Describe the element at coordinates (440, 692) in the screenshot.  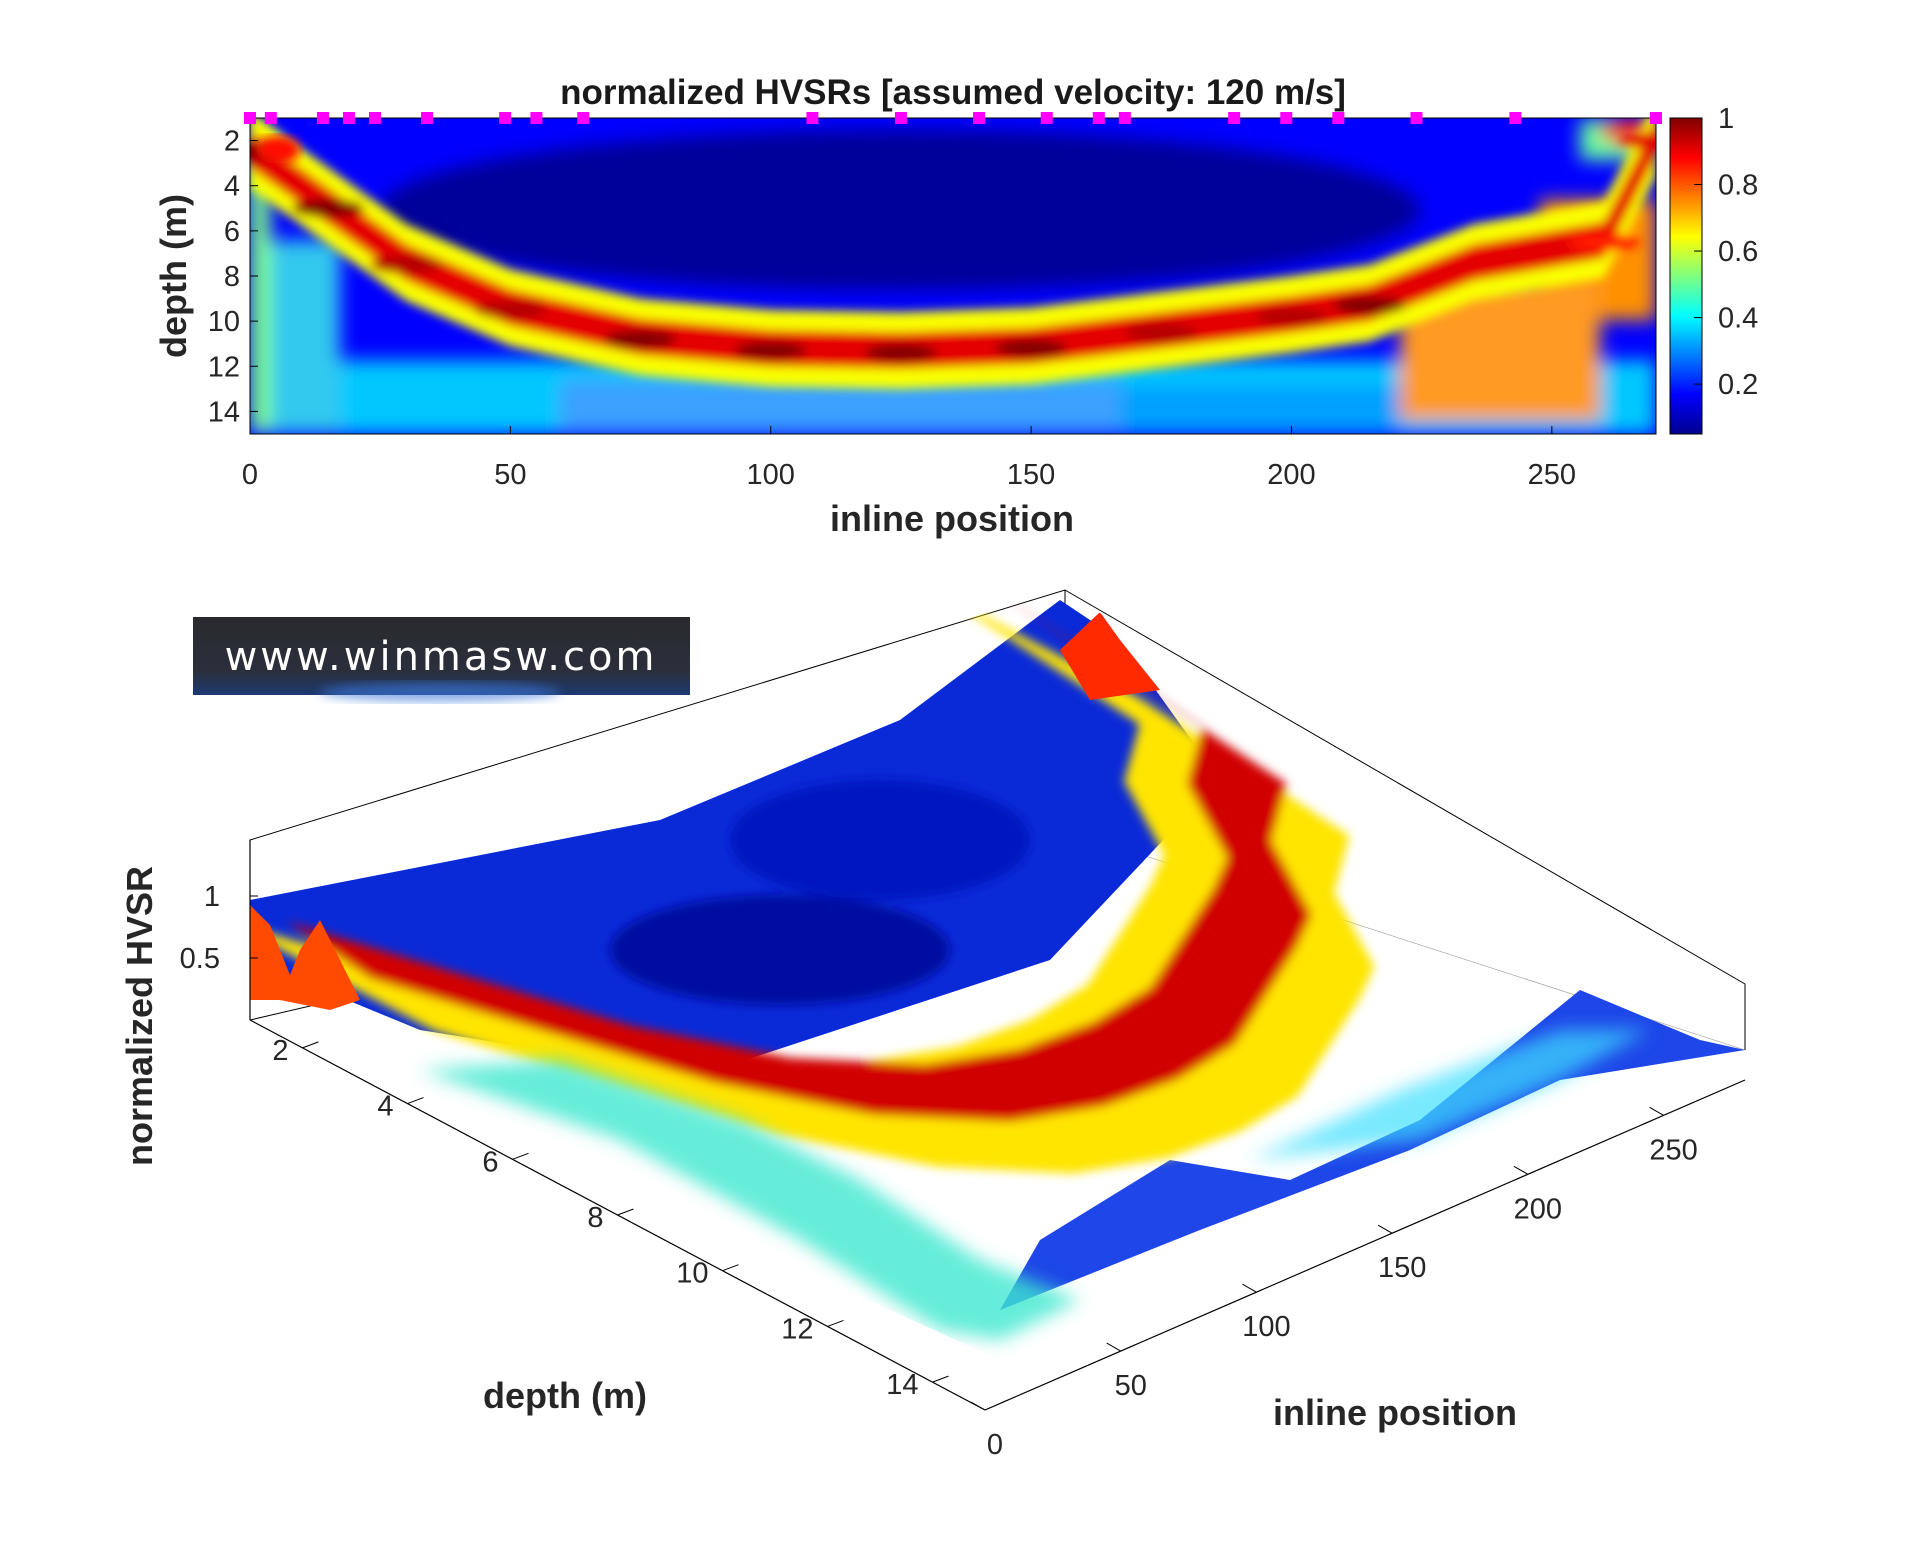
I see `watermark-glow` at that location.